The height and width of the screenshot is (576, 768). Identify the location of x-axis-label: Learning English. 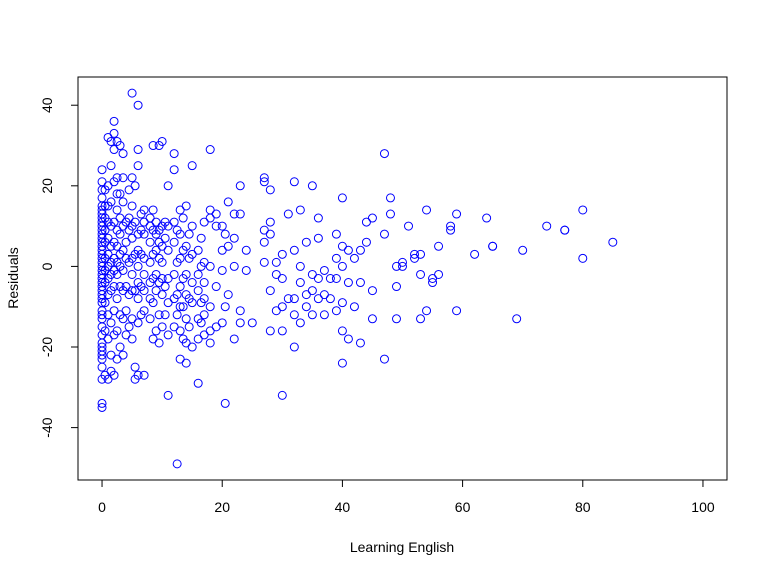
(402, 547).